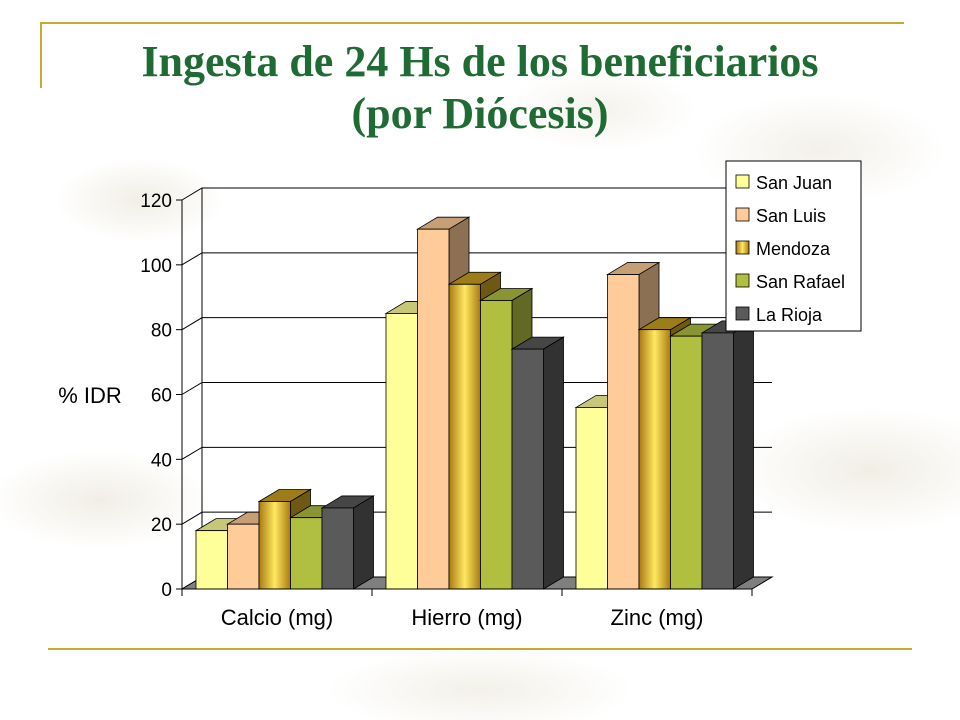 This screenshot has width=960, height=720. I want to click on title-rule-top, so click(472, 23).